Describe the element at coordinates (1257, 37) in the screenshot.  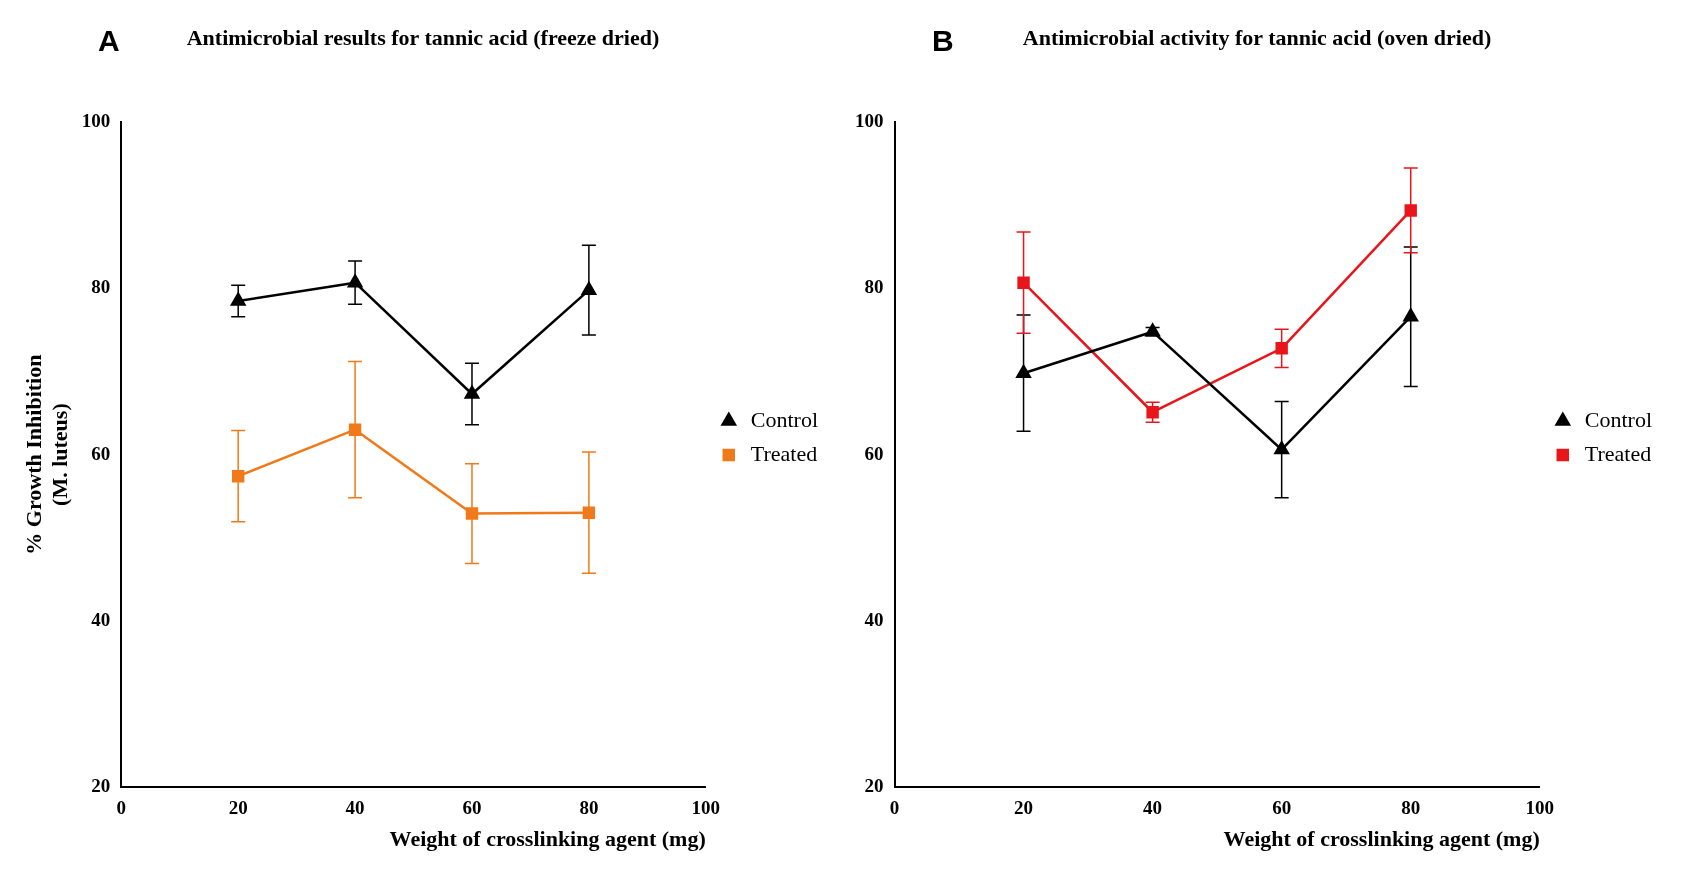
I see `chart-title: Antimicrobial activity for tannic acid (oven dried)` at that location.